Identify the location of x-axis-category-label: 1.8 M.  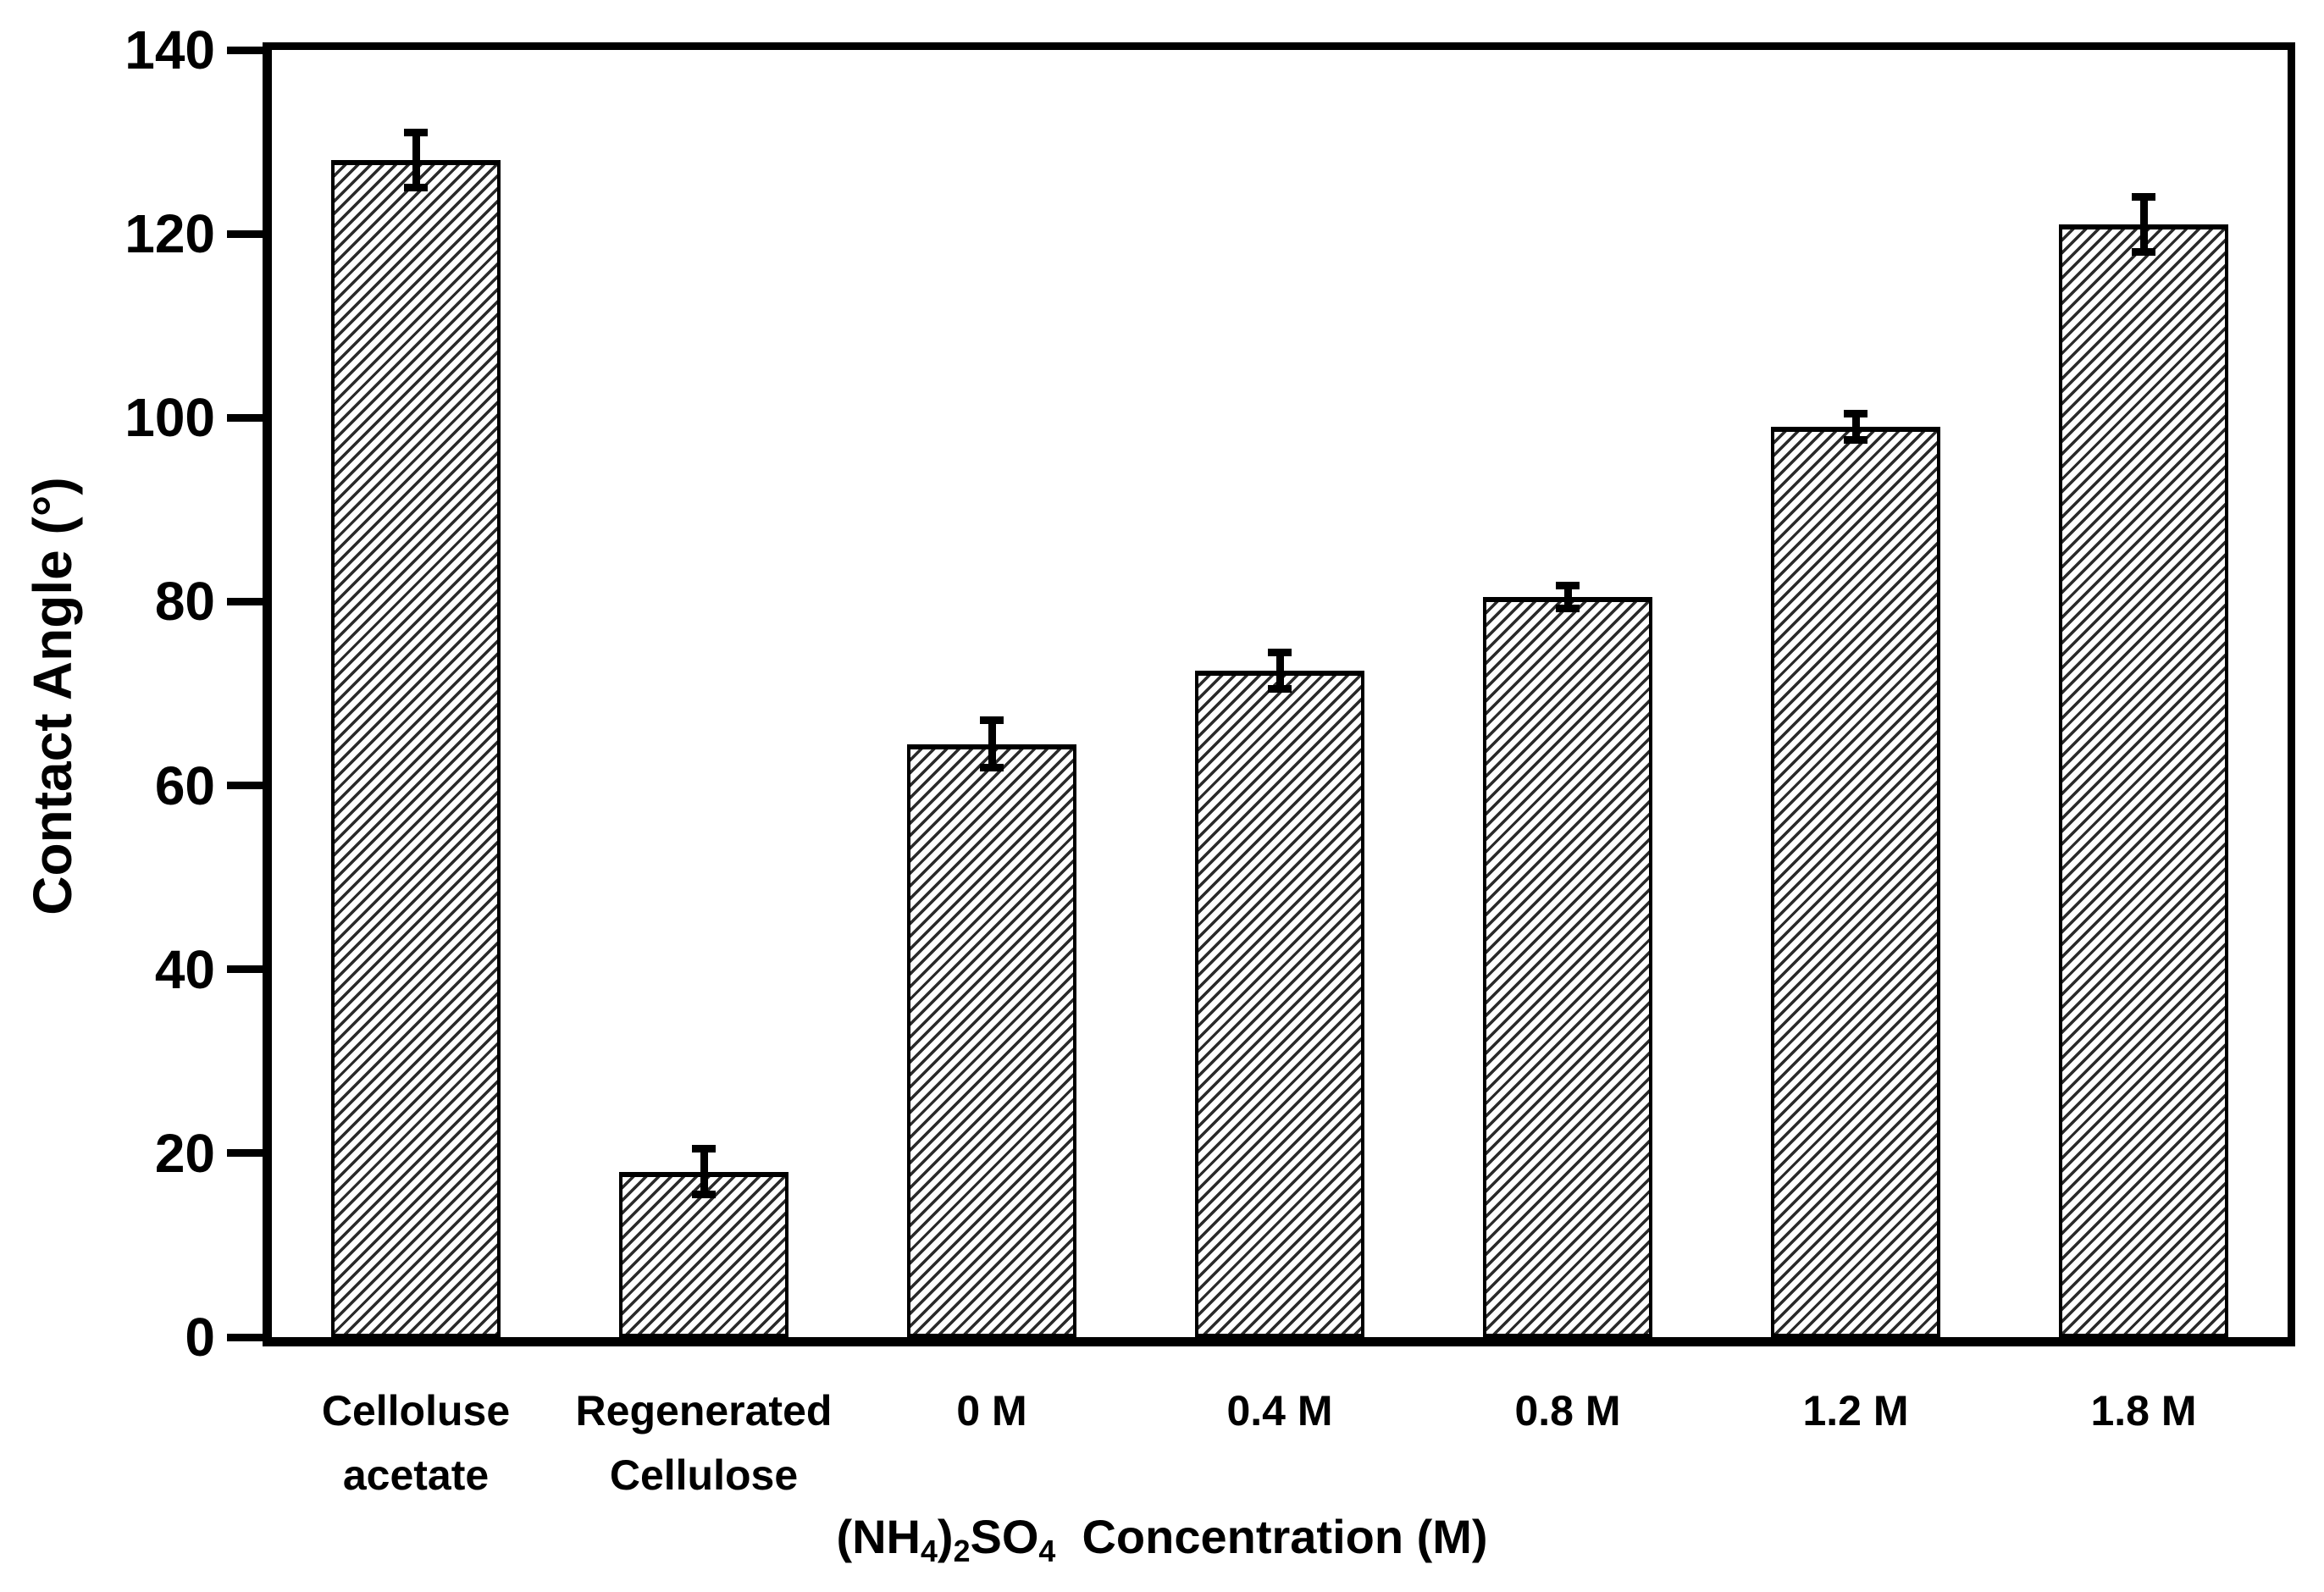
(2143, 1411).